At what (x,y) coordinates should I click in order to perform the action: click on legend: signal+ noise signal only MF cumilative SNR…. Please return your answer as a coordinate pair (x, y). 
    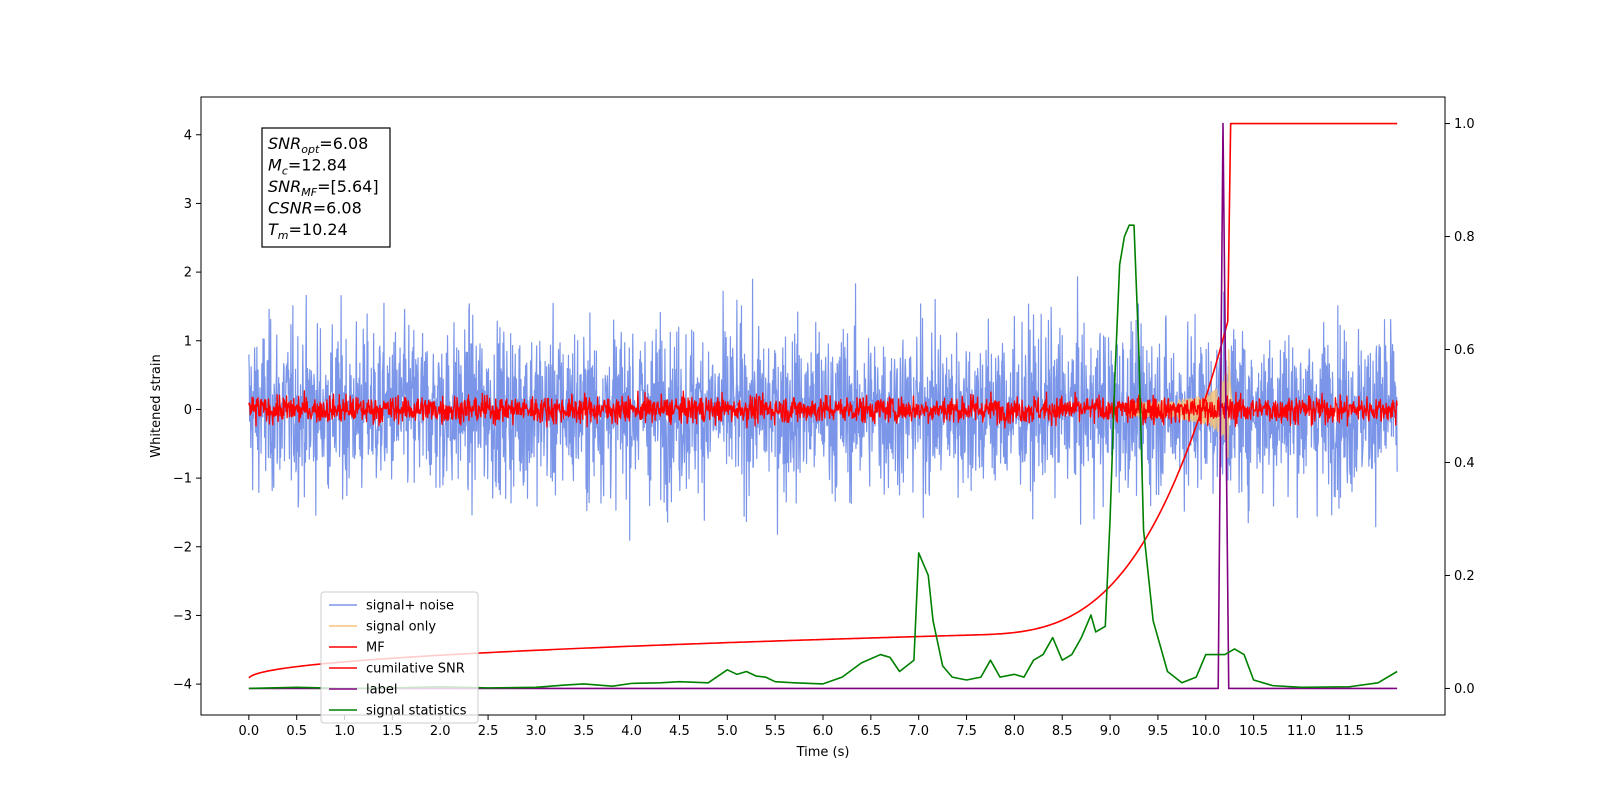
    Looking at the image, I should click on (399, 657).